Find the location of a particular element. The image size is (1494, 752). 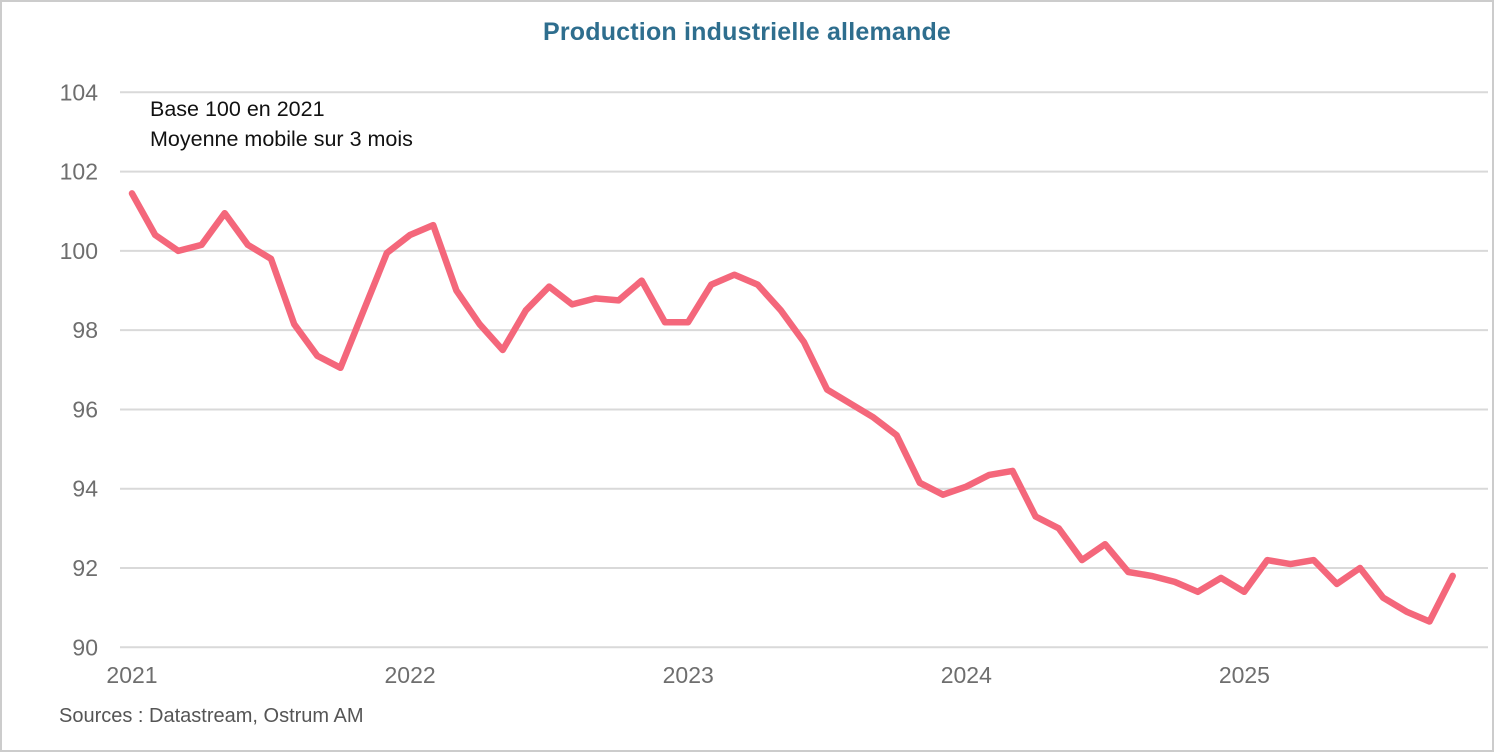

annotation-line-2: Moyenne mobile sur 3 mois is located at coordinates (281, 139).